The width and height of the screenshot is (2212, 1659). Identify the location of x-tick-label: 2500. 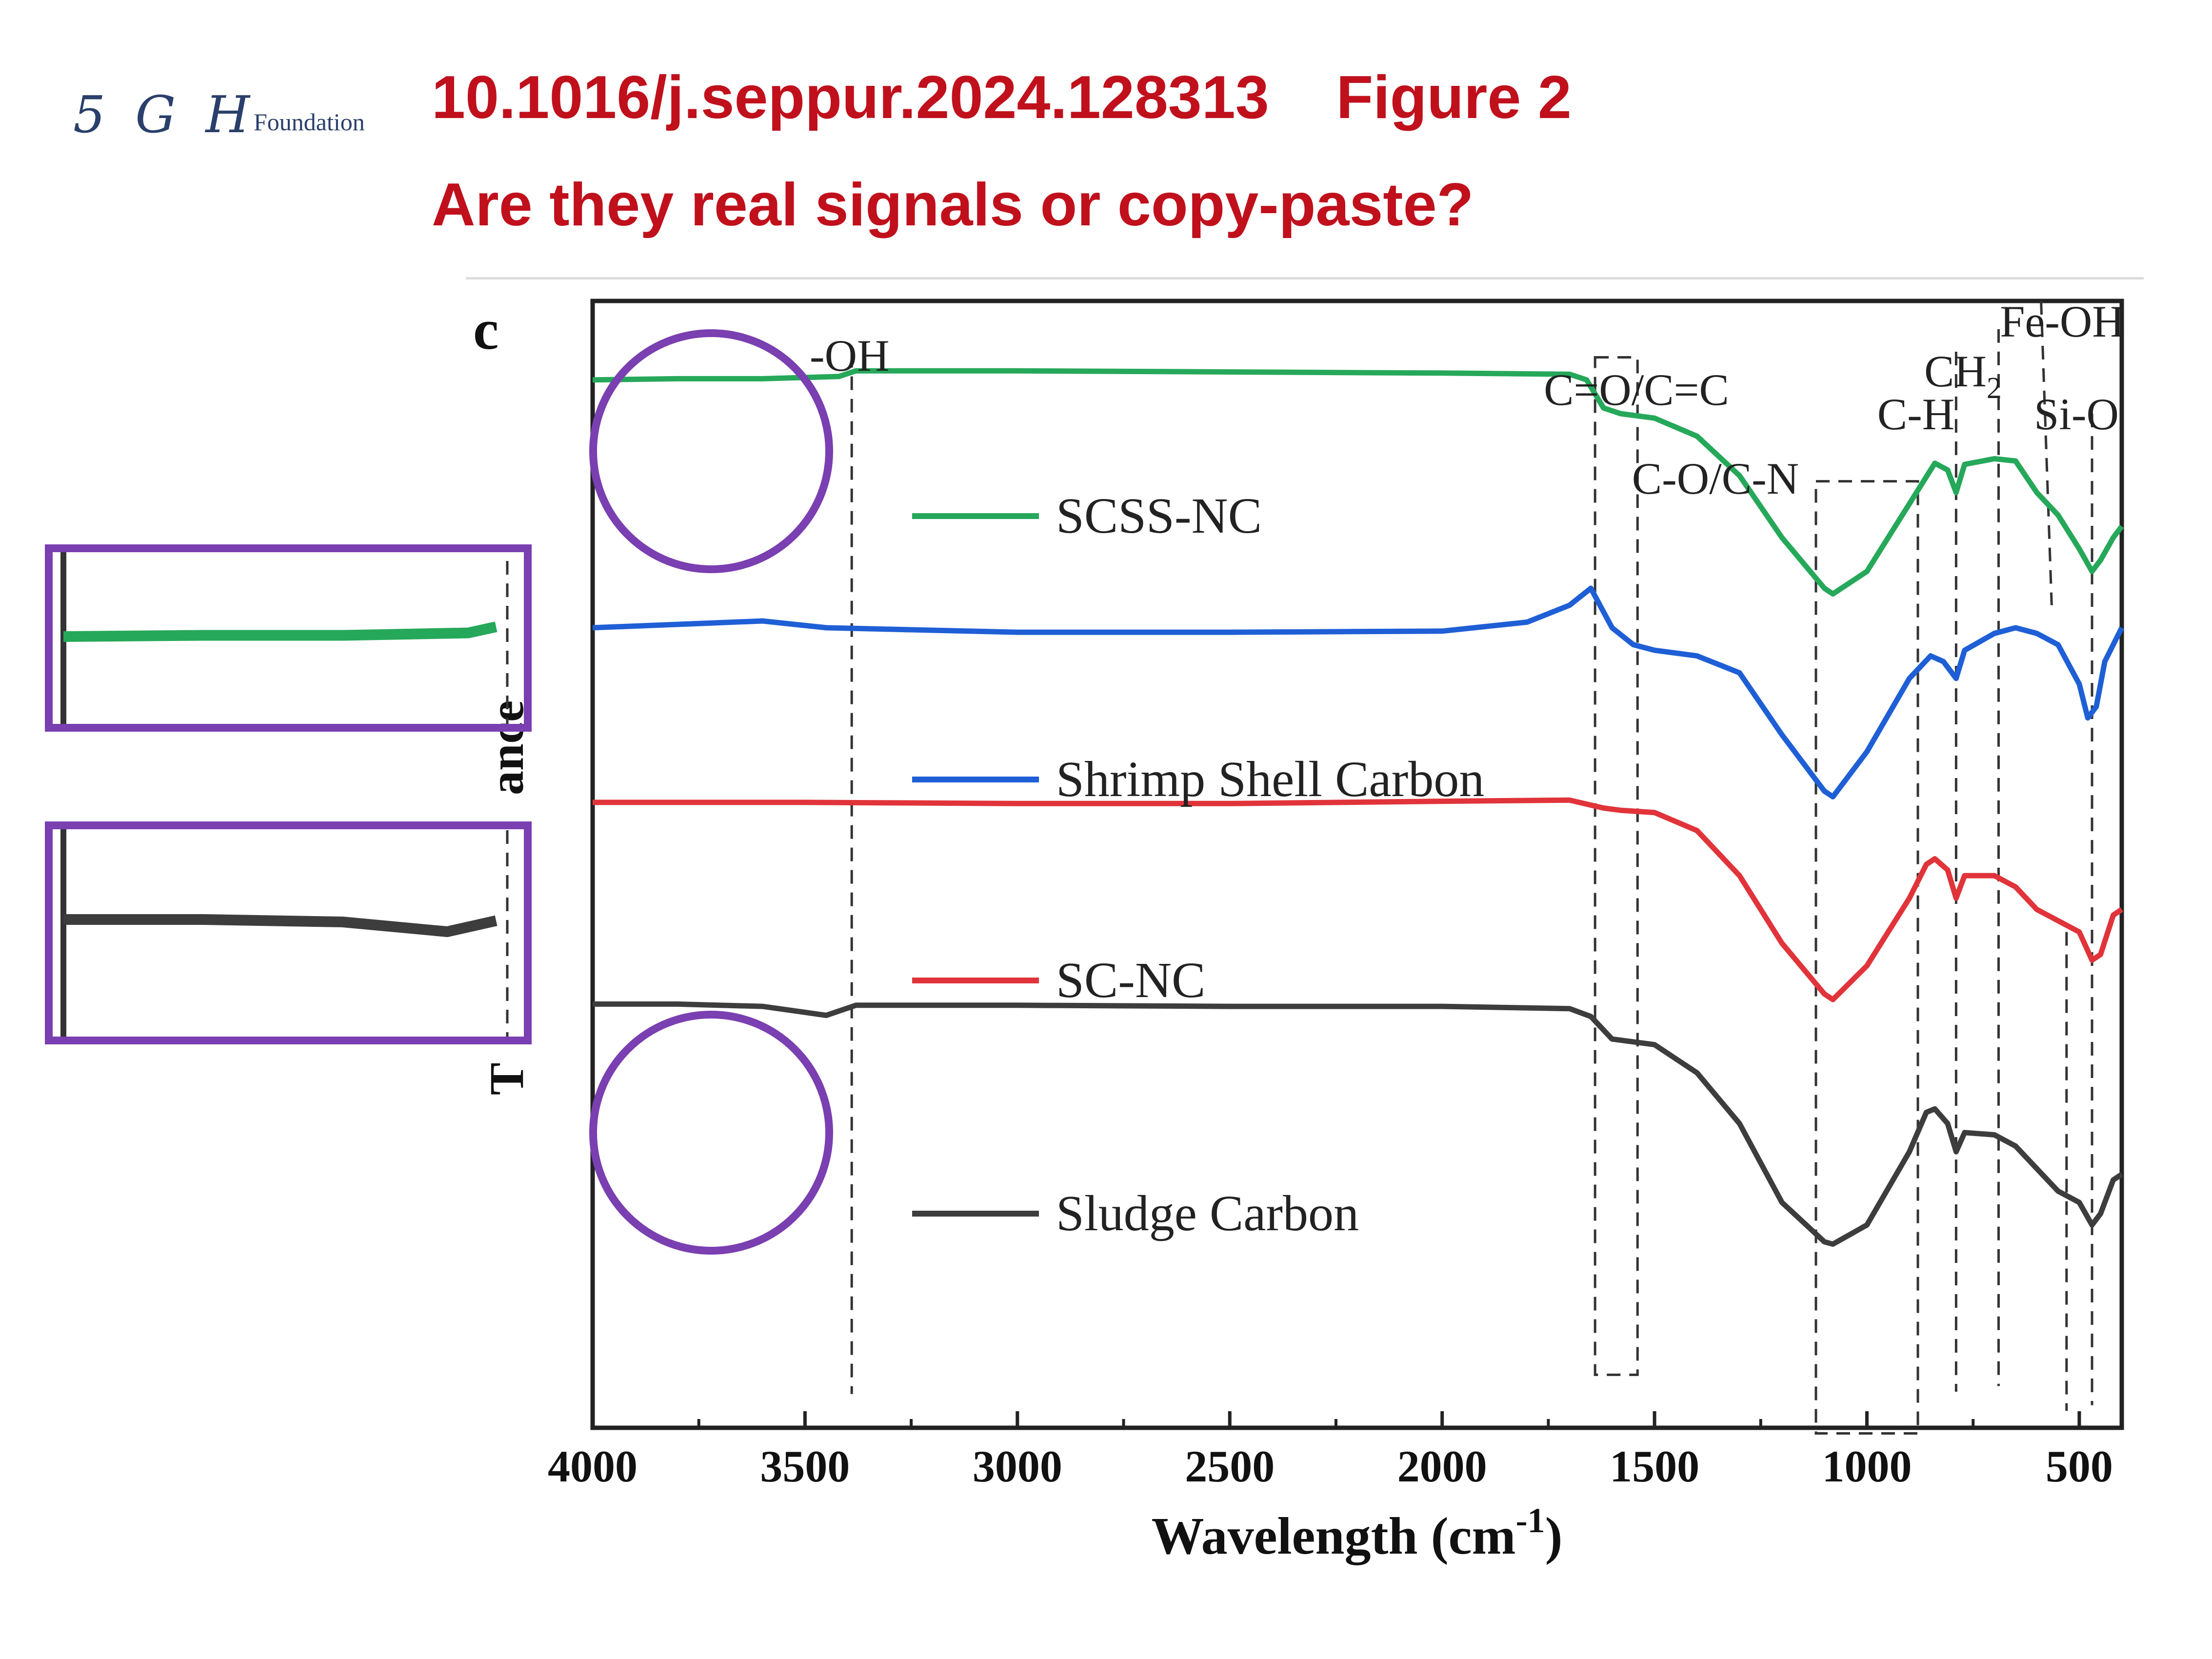
(1230, 1466).